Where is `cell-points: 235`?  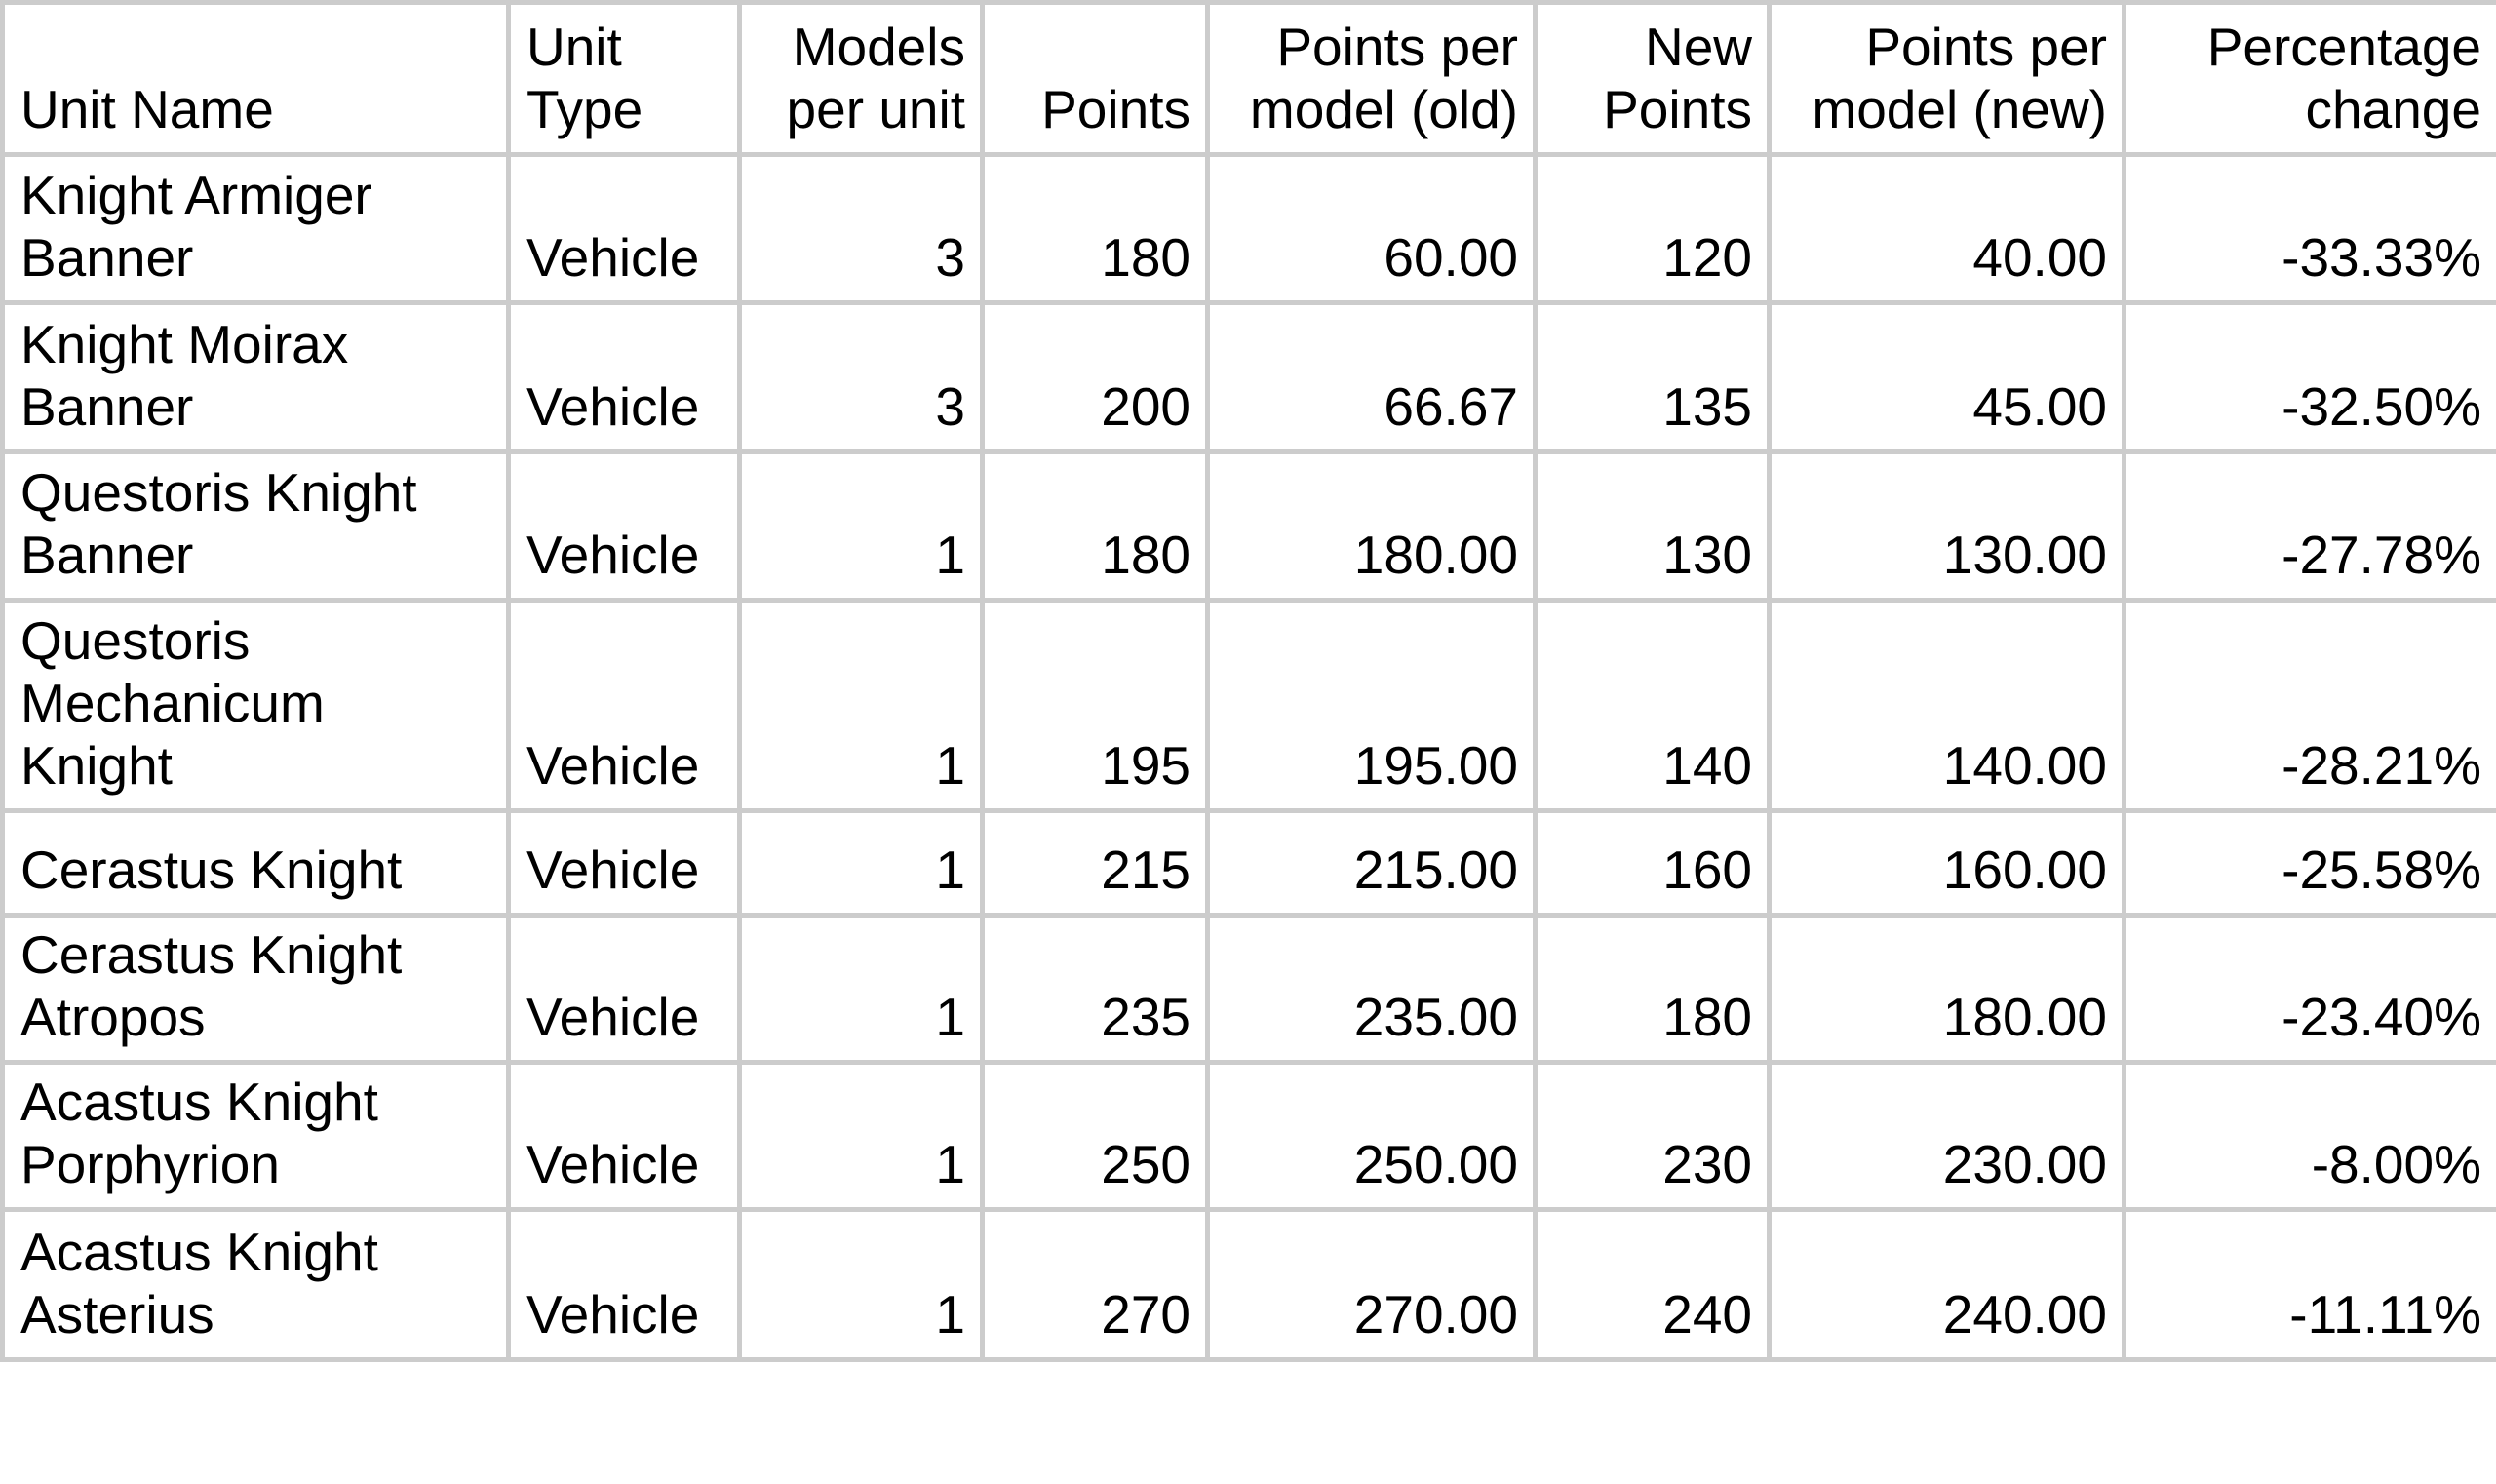
cell-points: 235 is located at coordinates (1095, 989).